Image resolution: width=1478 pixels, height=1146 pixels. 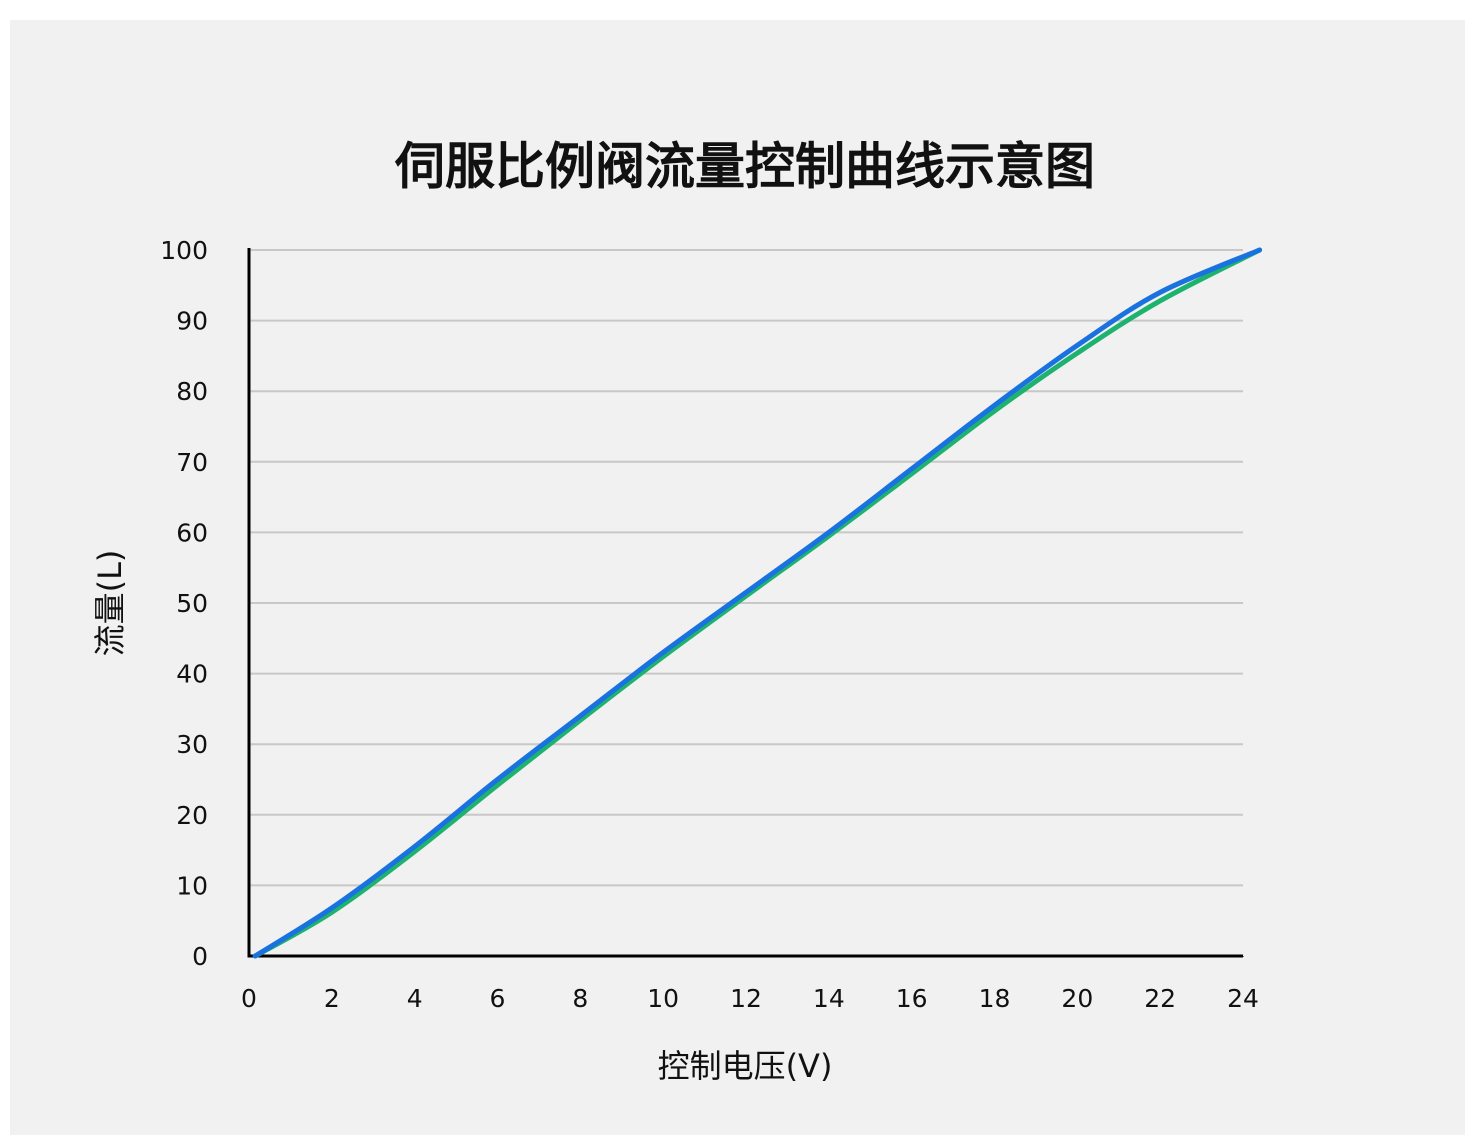 I want to click on y-tick-label: 20, so click(x=192, y=815).